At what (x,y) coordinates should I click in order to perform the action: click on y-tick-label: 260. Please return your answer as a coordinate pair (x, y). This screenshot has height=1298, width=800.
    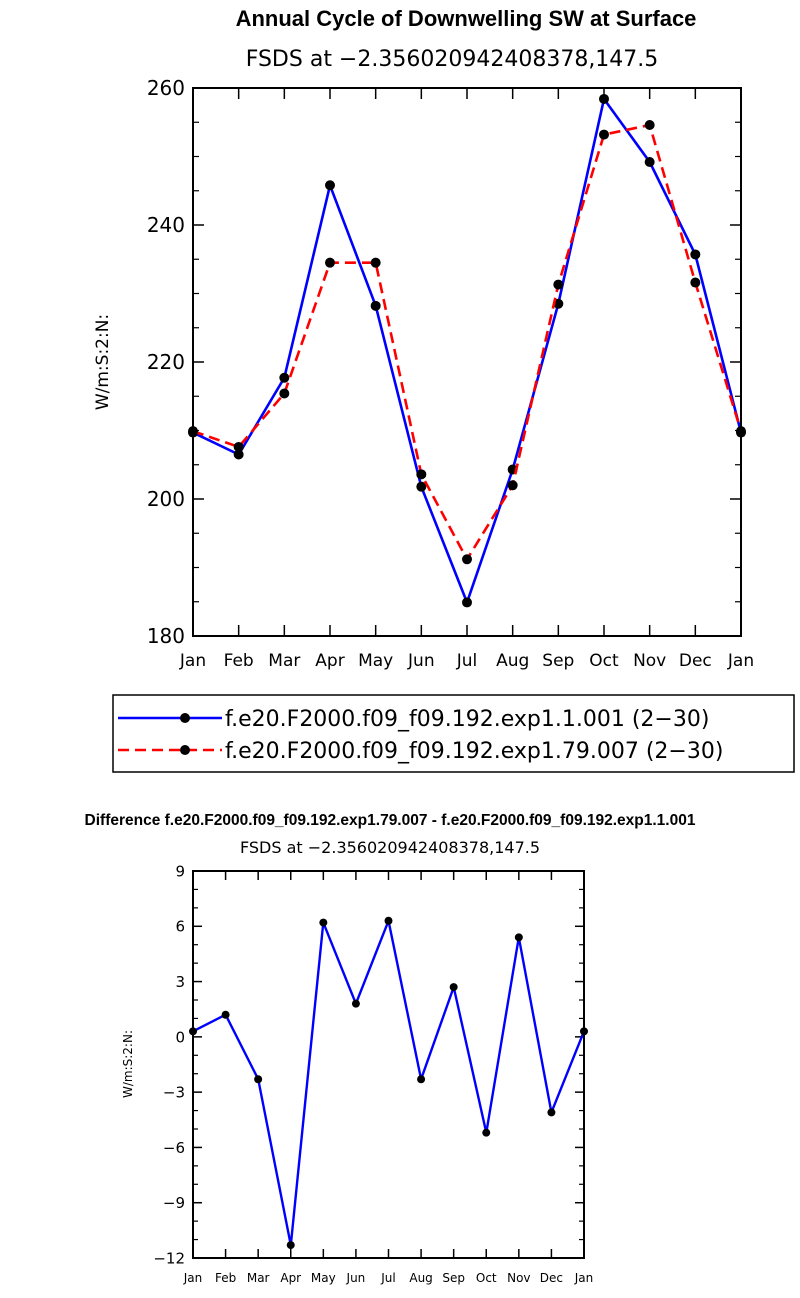
    Looking at the image, I should click on (166, 88).